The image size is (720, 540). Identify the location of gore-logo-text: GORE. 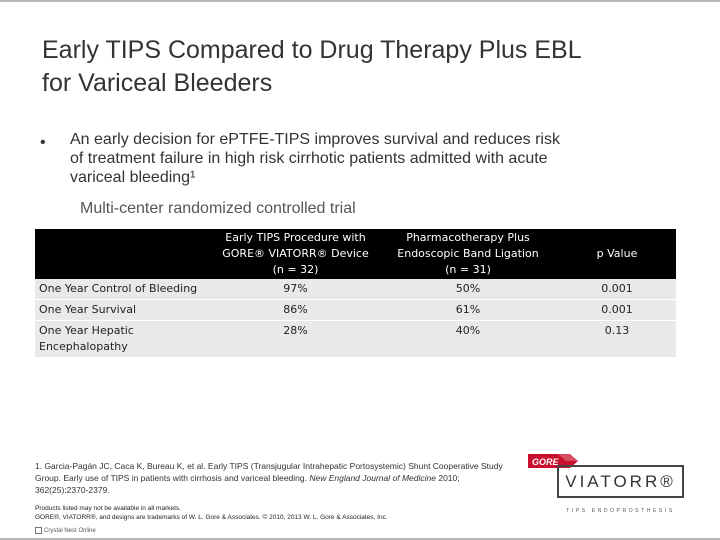
(546, 462).